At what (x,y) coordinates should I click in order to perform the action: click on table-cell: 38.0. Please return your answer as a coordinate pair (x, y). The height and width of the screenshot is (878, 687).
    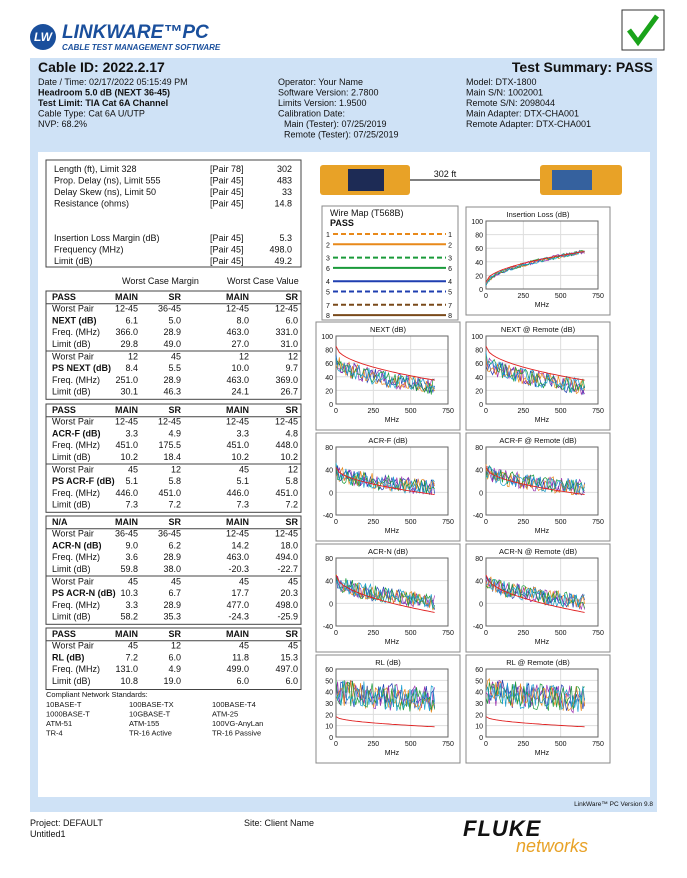
    Looking at the image, I should click on (172, 569).